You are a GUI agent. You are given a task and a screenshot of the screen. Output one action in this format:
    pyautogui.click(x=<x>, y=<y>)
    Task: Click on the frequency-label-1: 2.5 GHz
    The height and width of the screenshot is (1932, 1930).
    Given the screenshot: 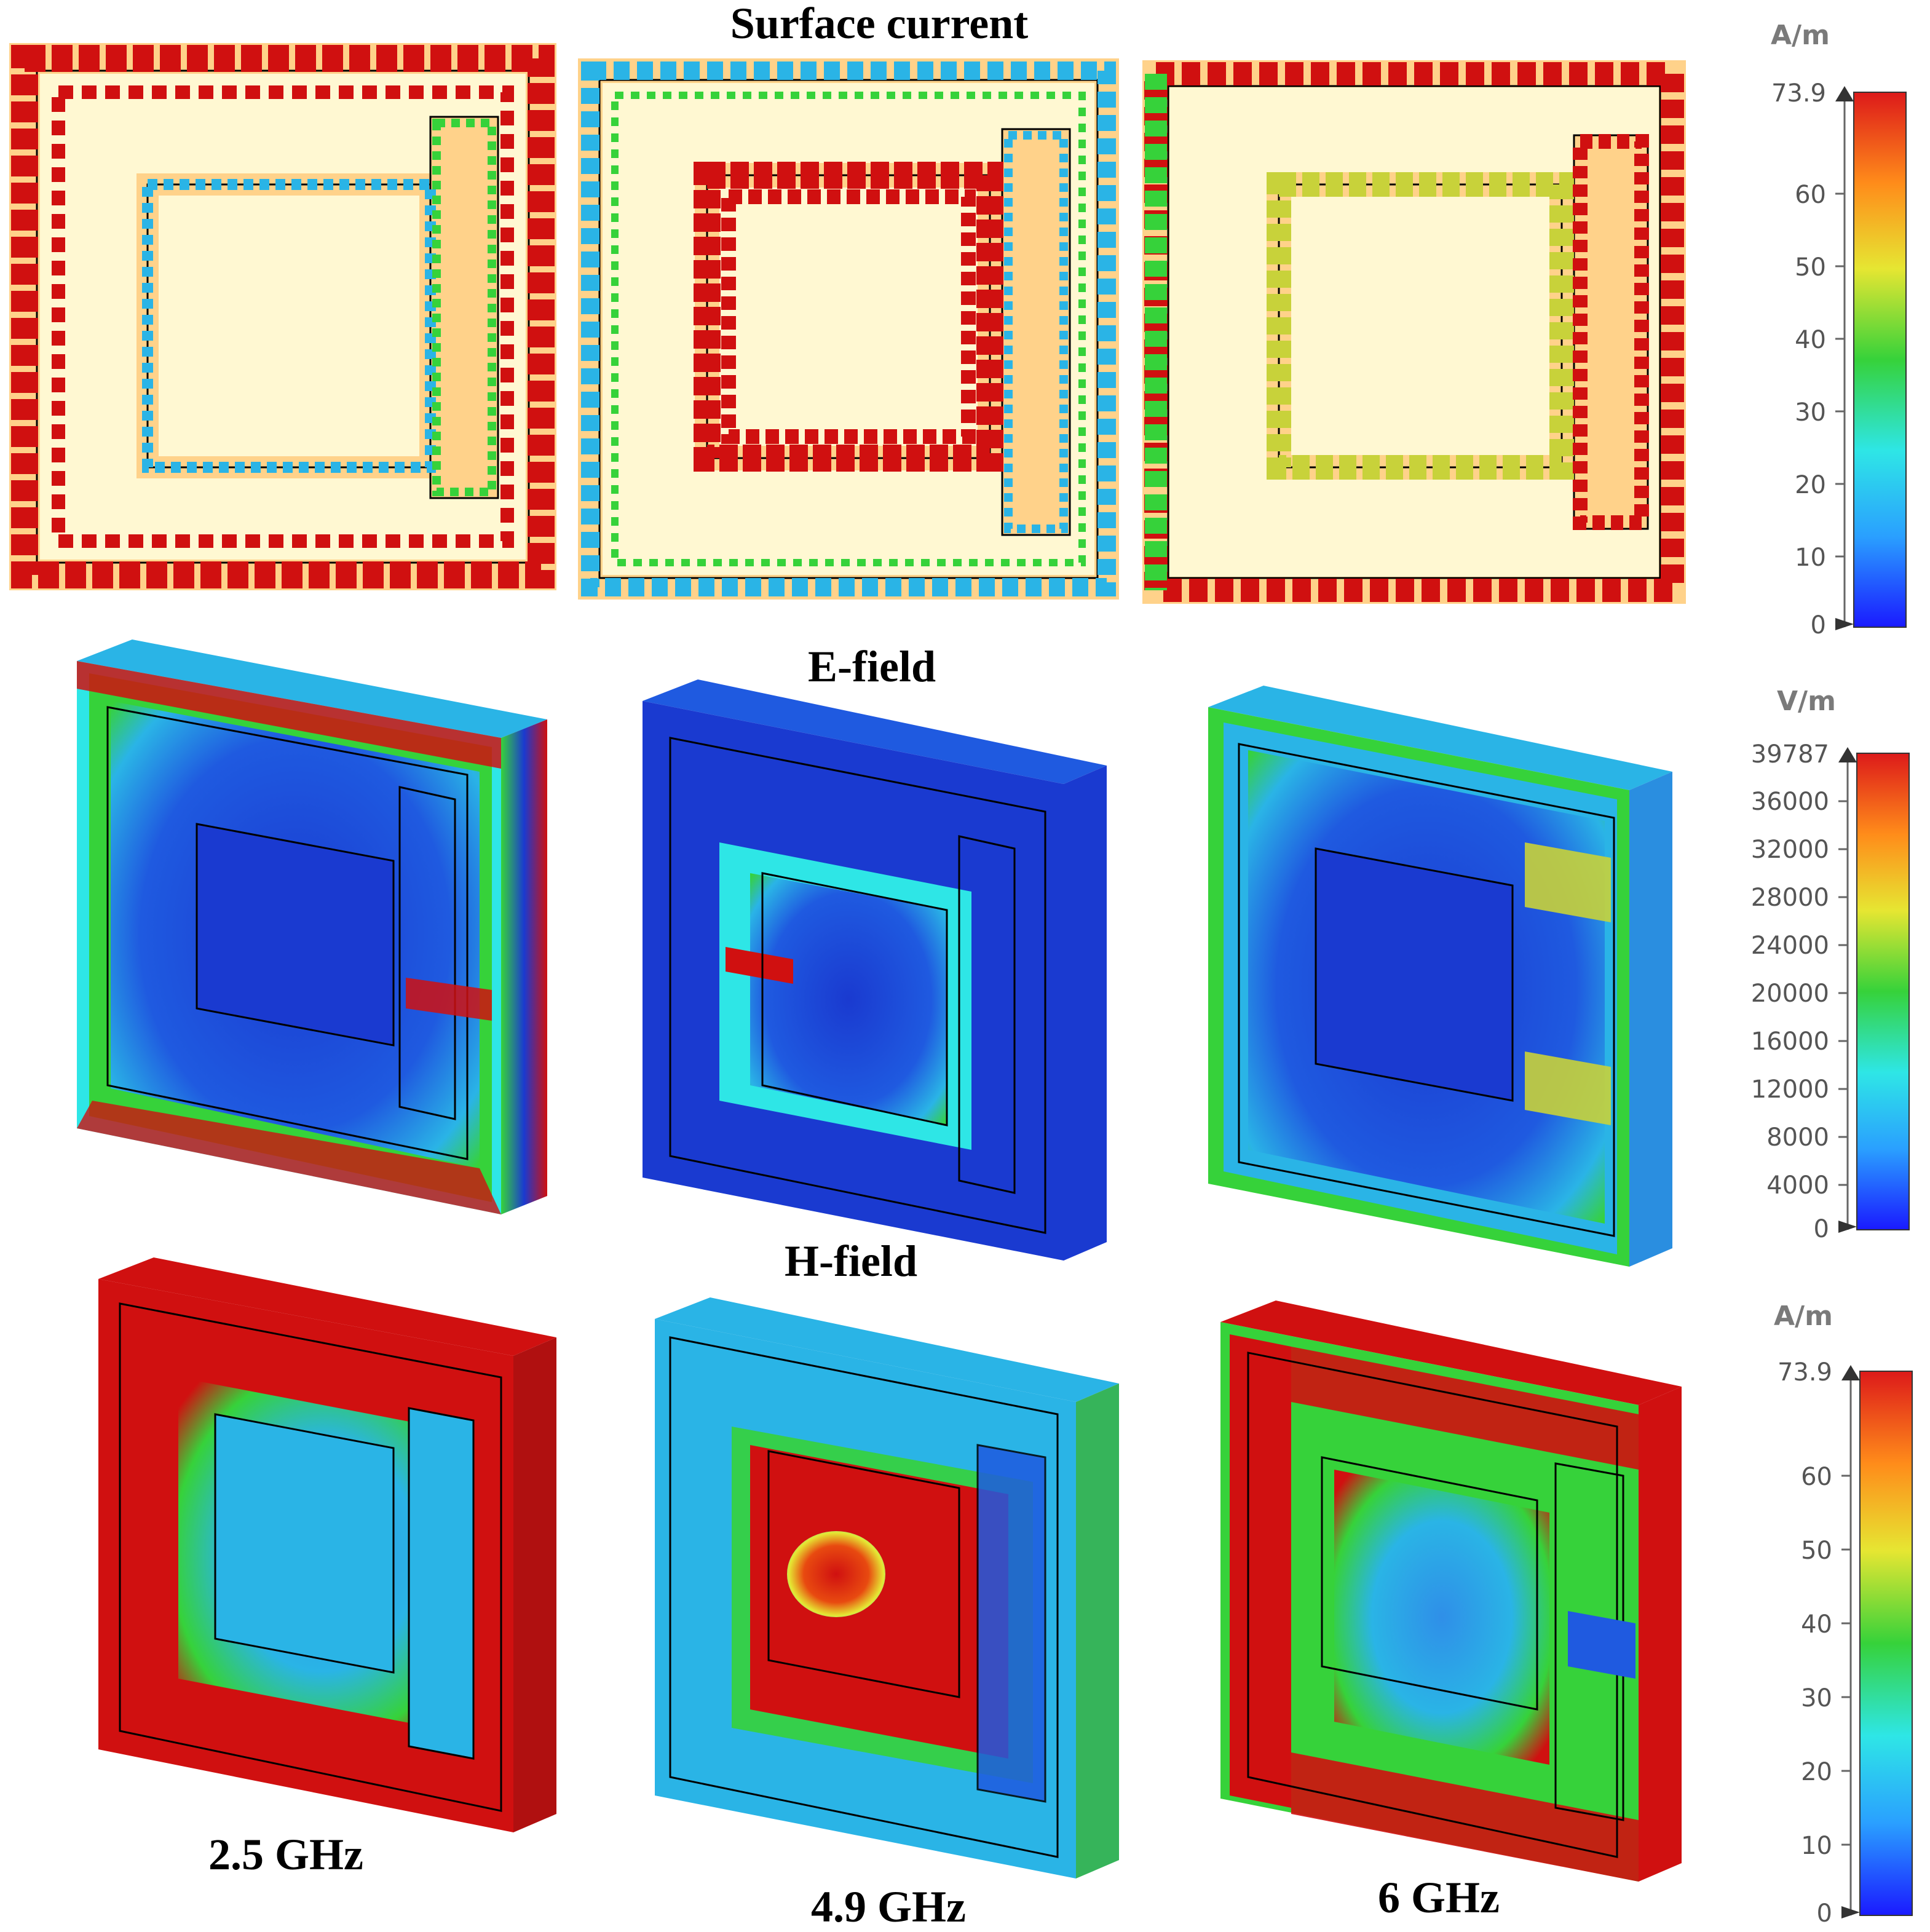 What is the action you would take?
    pyautogui.click(x=285, y=1854)
    